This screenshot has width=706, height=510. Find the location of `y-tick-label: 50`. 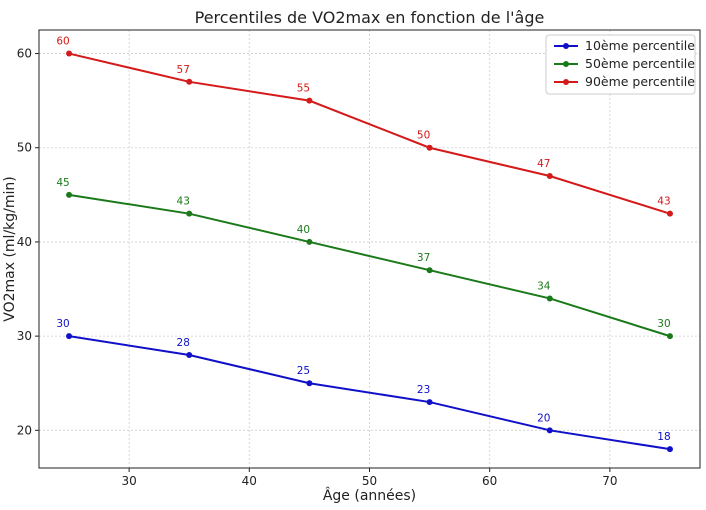

y-tick-label: 50 is located at coordinates (24, 148).